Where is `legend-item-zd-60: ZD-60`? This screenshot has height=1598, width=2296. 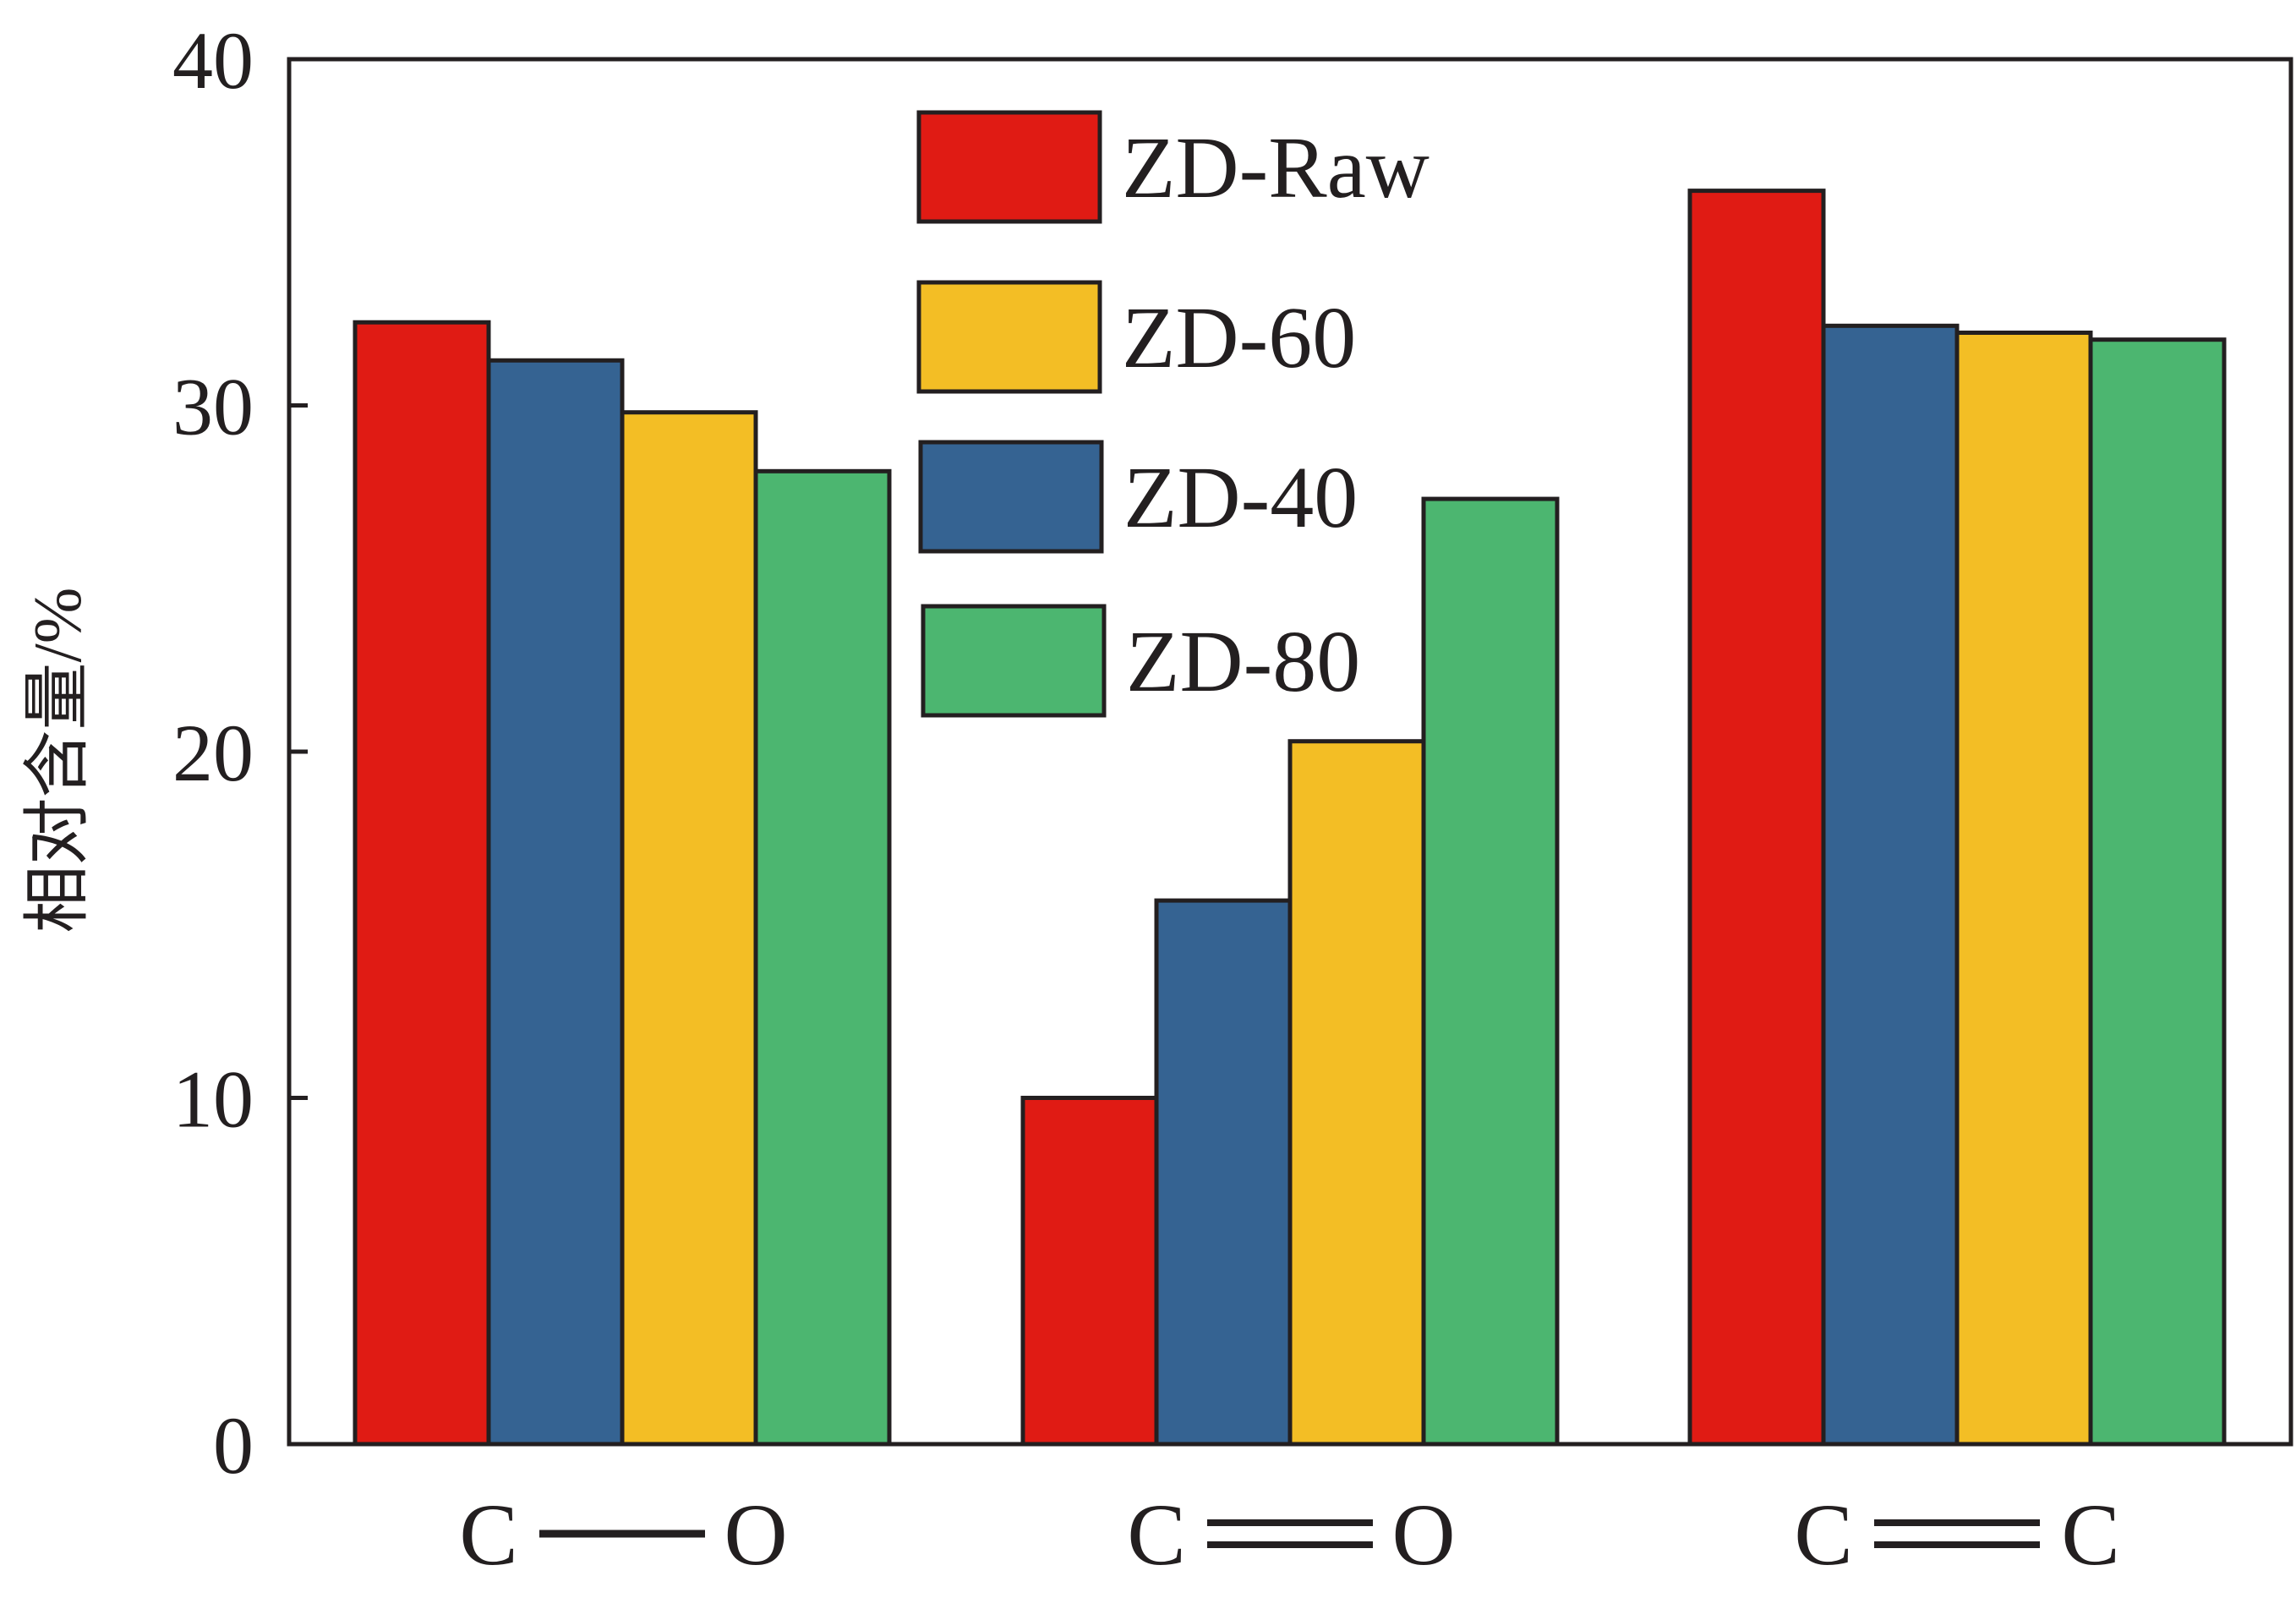 legend-item-zd-60: ZD-60 is located at coordinates (1136, 337).